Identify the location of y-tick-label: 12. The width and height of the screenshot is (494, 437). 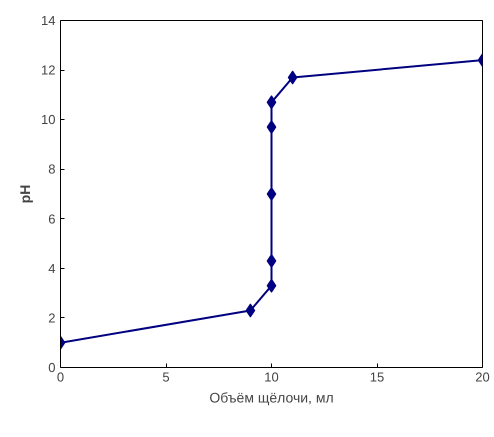
(48, 70).